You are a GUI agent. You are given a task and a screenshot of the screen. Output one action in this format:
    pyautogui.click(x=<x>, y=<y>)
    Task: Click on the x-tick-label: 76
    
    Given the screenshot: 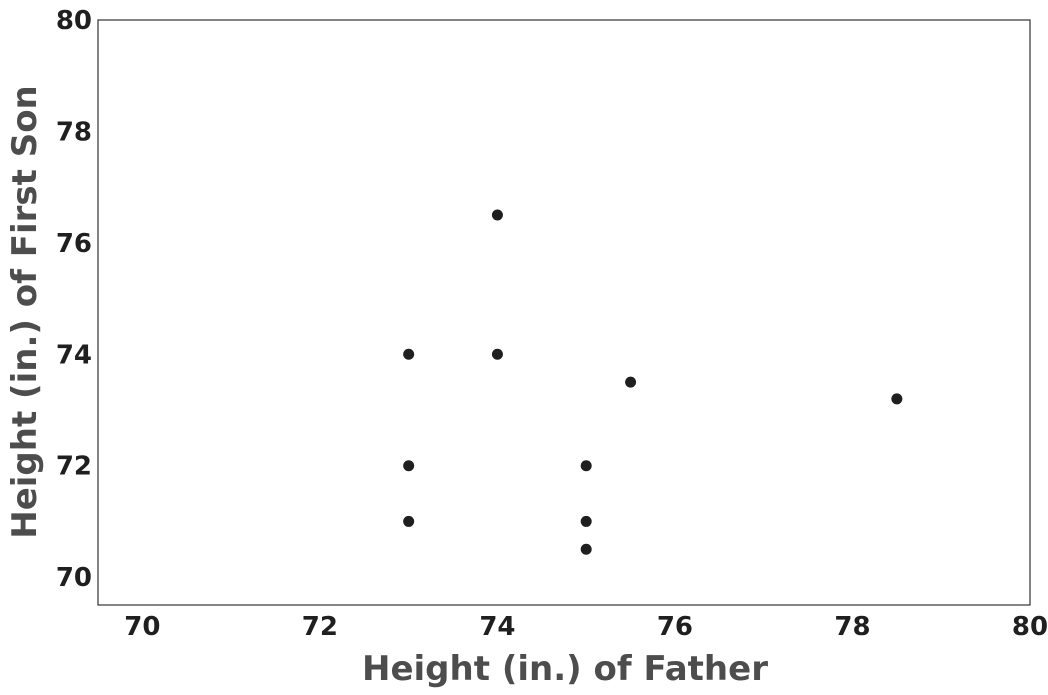 What is the action you would take?
    pyautogui.click(x=675, y=627)
    